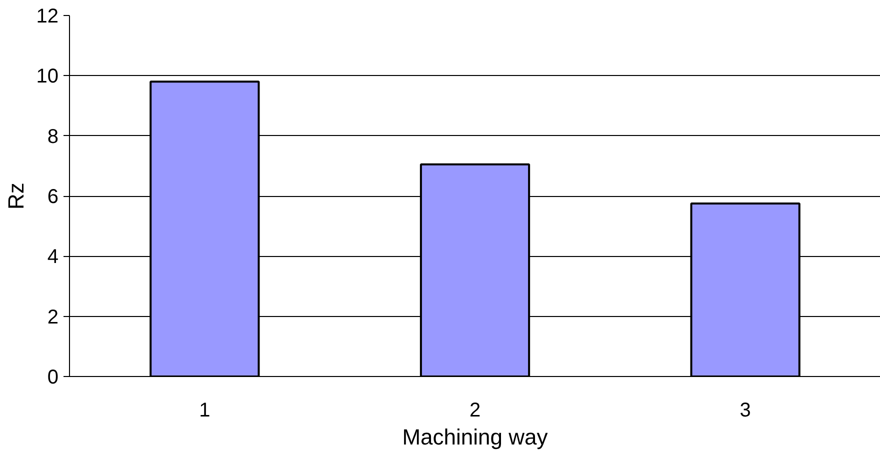  I want to click on y-tick-label: 4, so click(52, 257).